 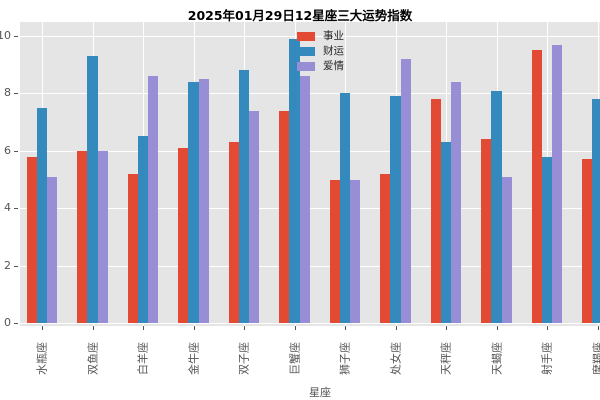 I want to click on legend-swatch-爱情, so click(x=306, y=66).